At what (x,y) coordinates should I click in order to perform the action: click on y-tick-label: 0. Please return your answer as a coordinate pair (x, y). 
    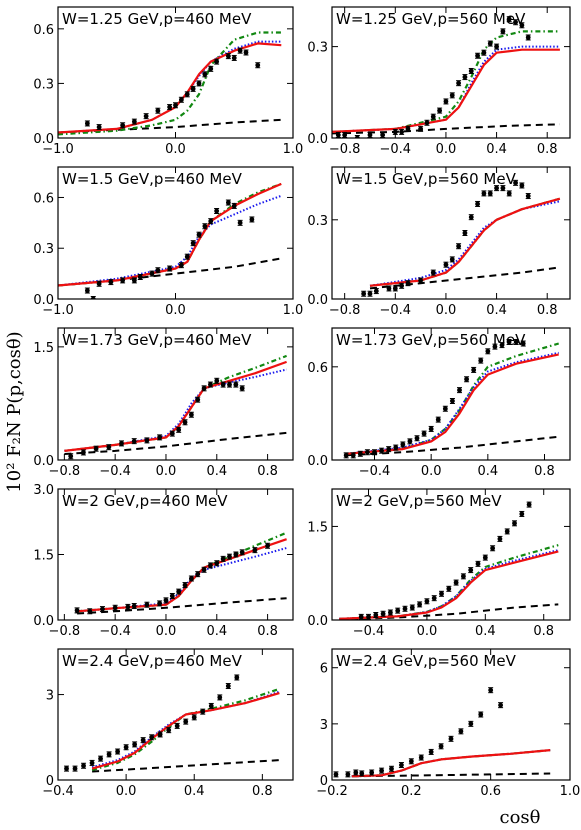
    Looking at the image, I should click on (324, 781).